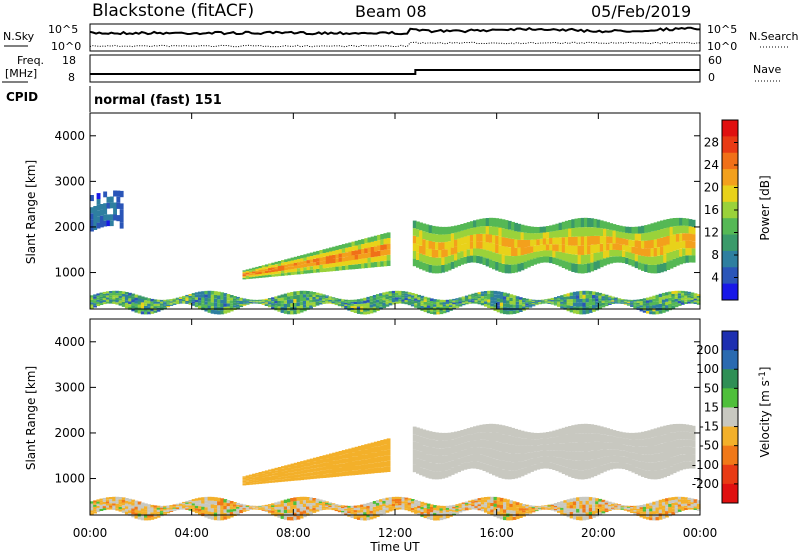 The width and height of the screenshot is (800, 554). What do you see at coordinates (69, 433) in the screenshot?
I see `y-tick-label: 2000` at bounding box center [69, 433].